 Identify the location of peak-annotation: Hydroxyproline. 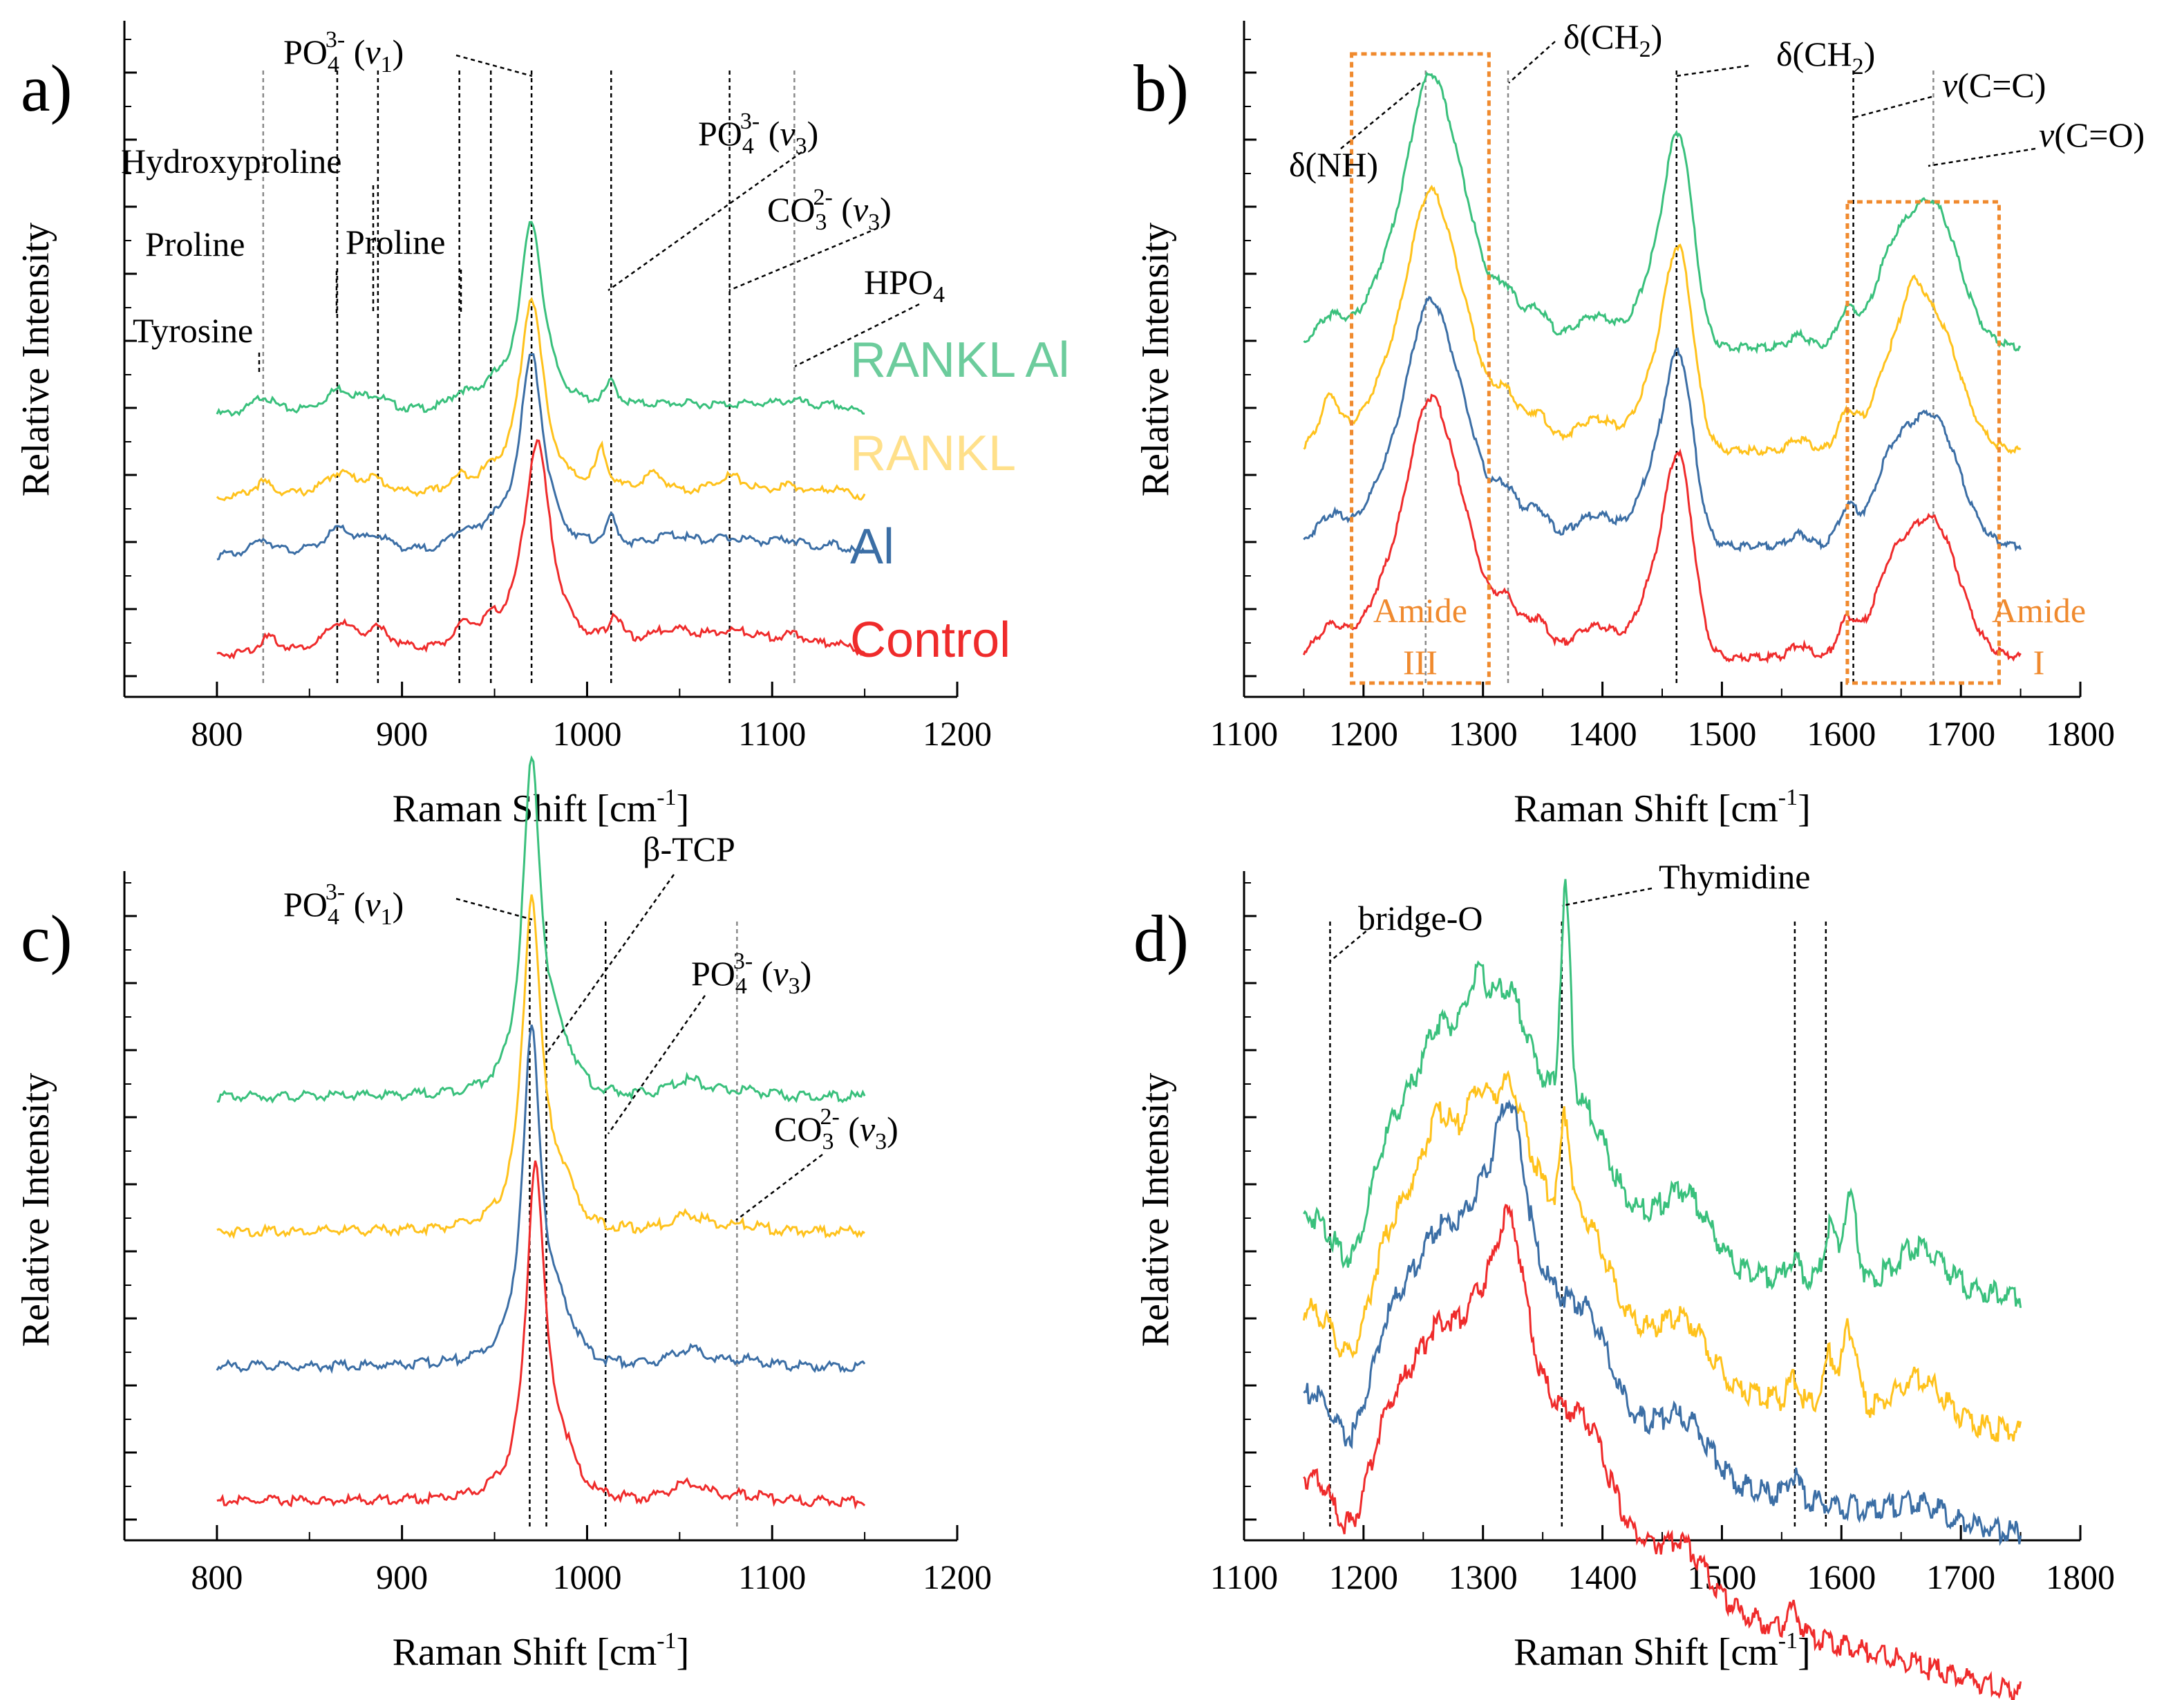
(231, 161).